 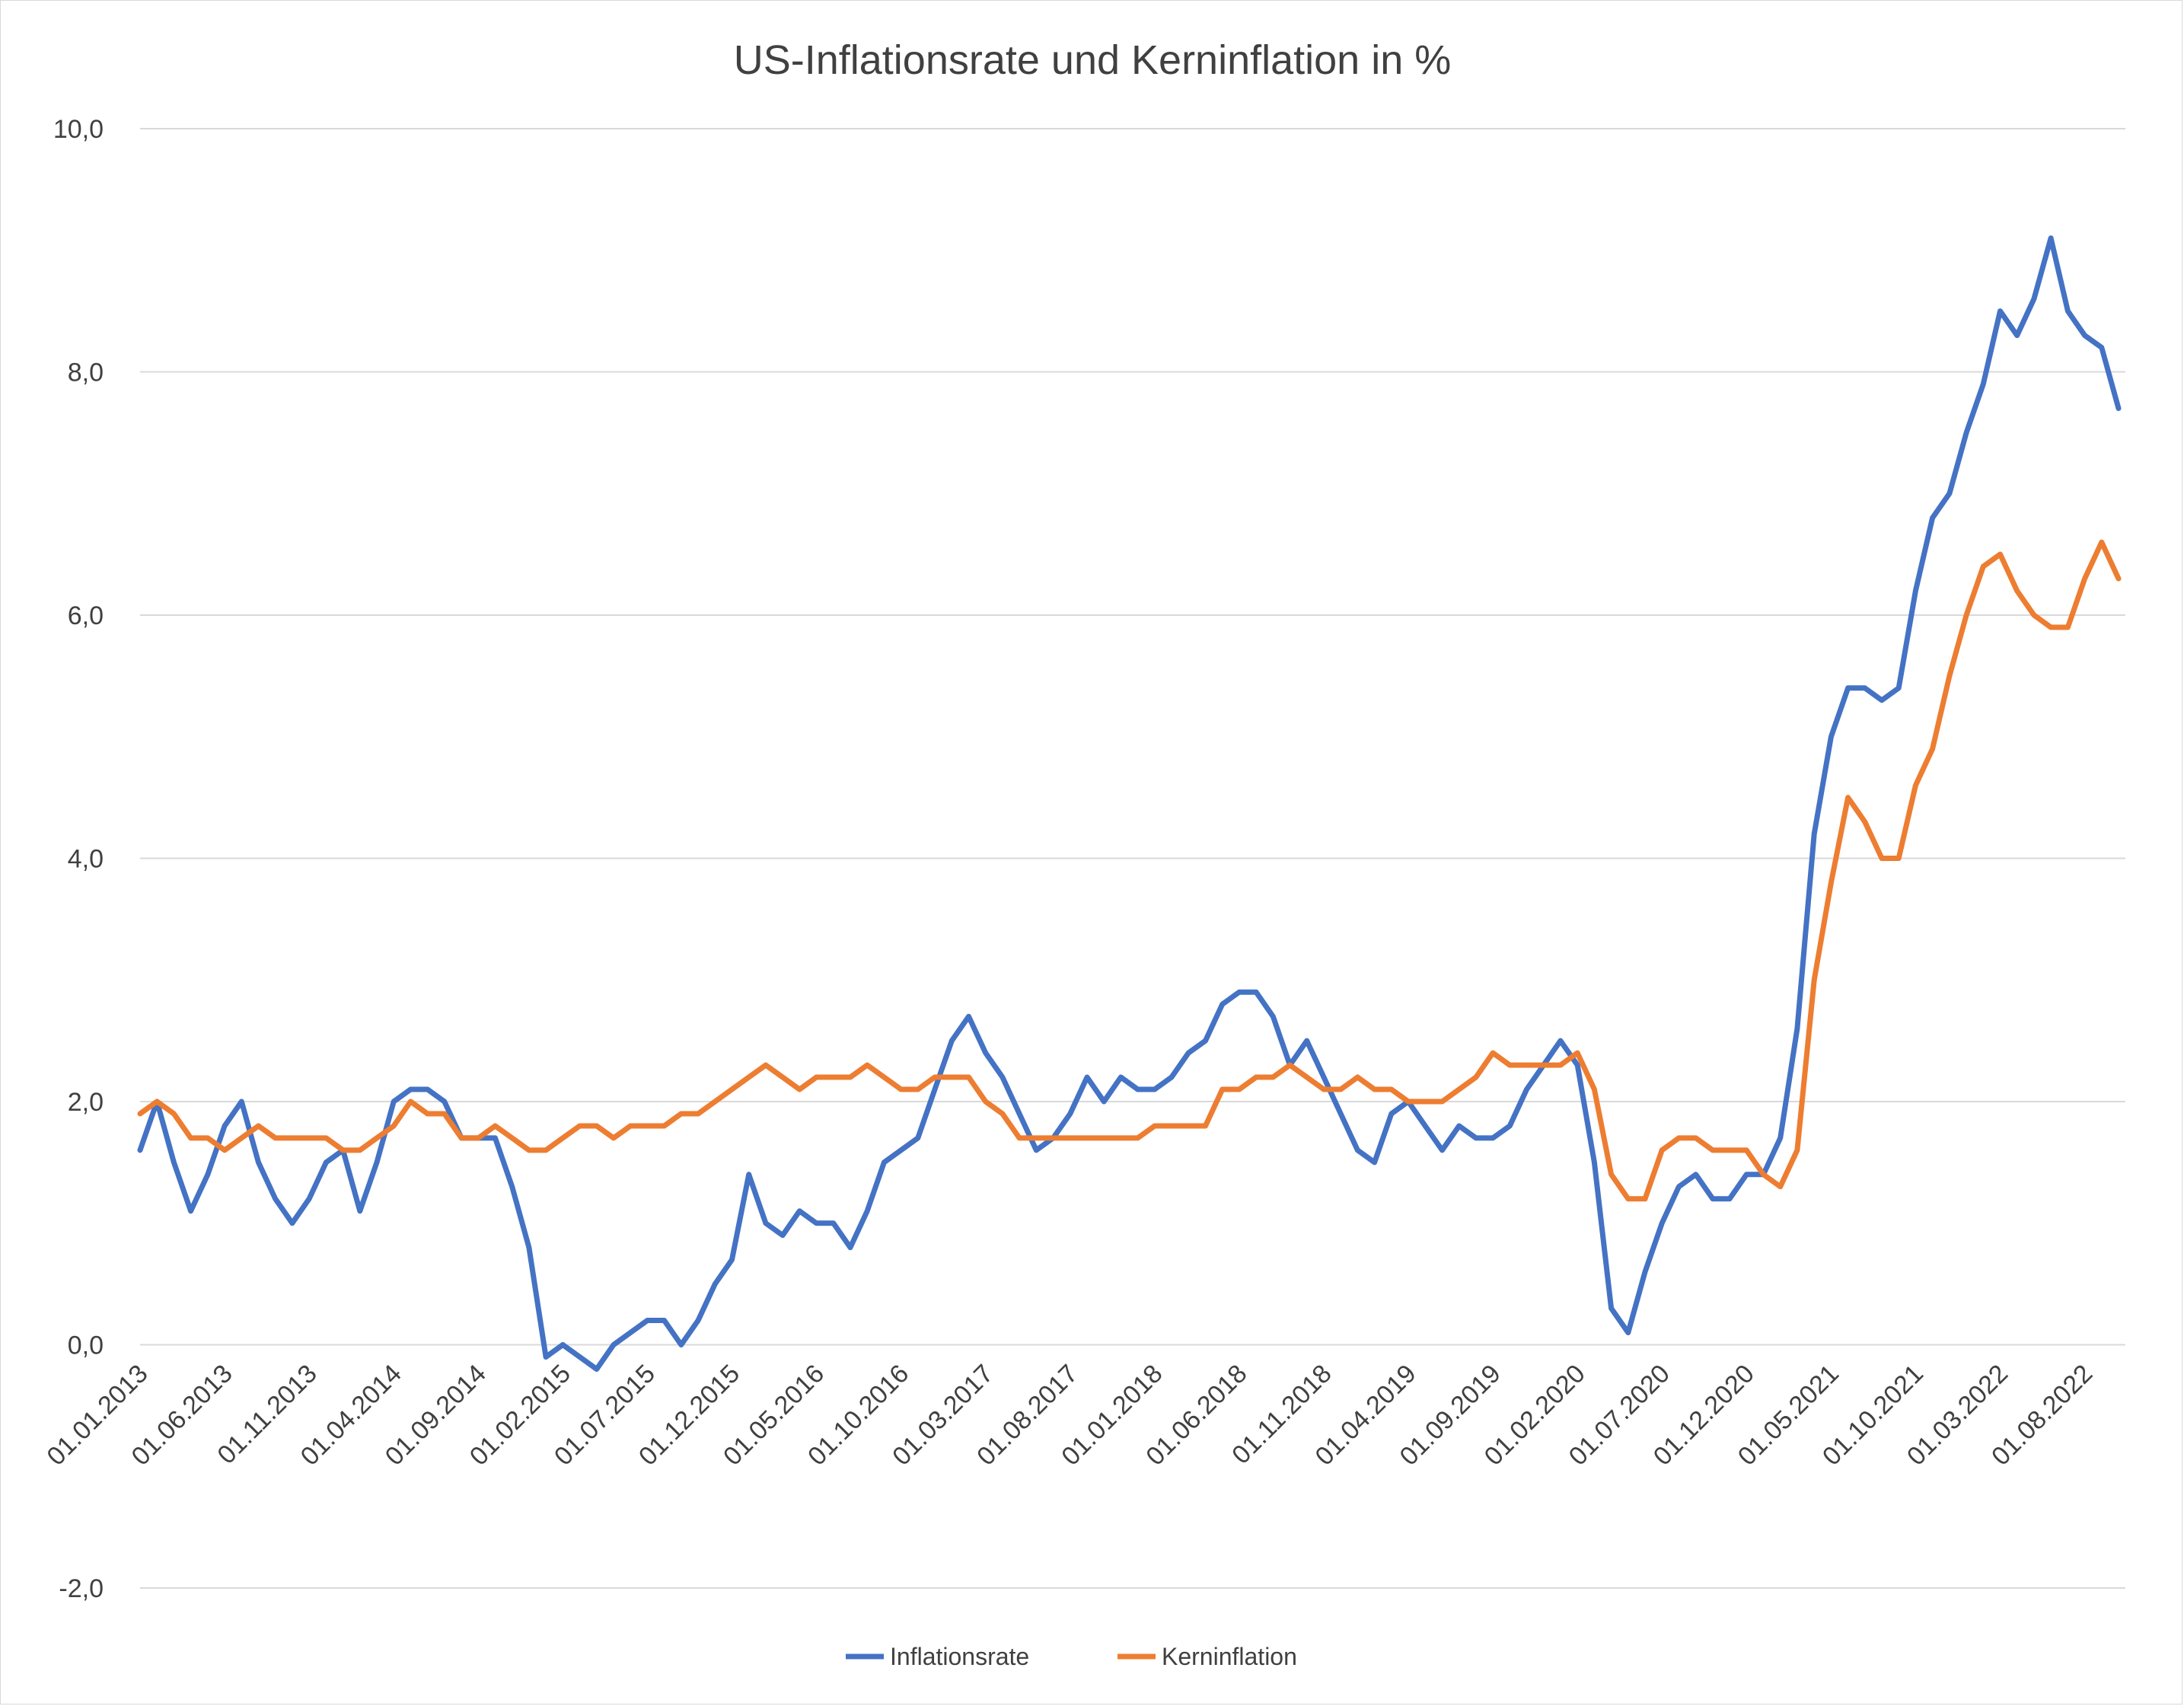 I want to click on y-tick-label: 0,0, so click(x=86, y=1345).